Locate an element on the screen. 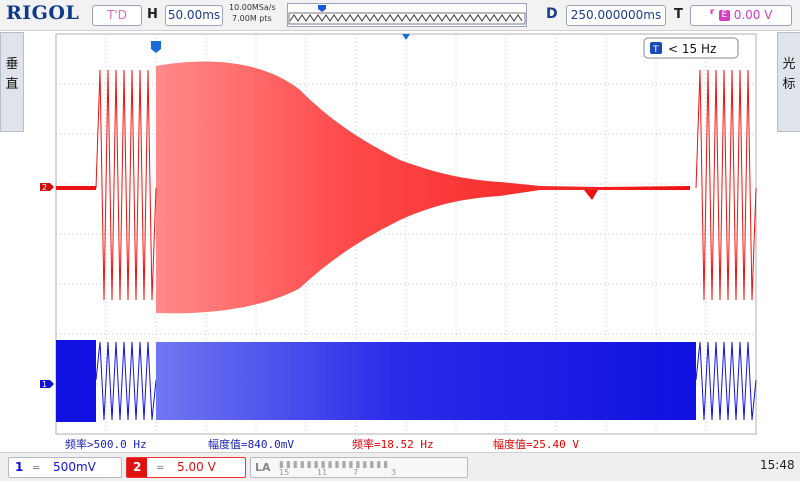 Image resolution: width=800 pixels, height=482 pixels. cursor-tab-char-1: 光 is located at coordinates (789, 64).